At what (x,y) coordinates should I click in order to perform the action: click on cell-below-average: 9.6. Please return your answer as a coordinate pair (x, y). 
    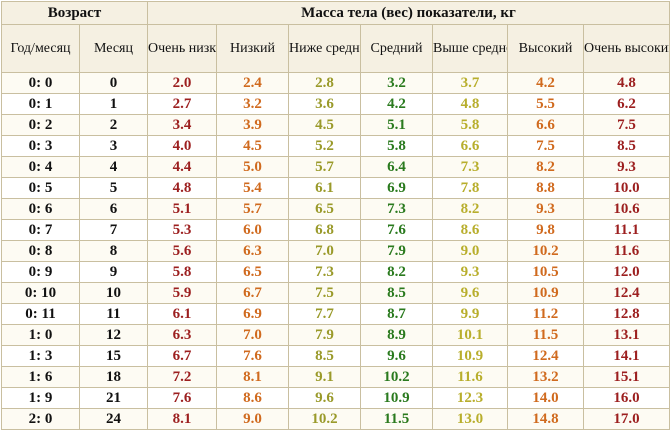
    Looking at the image, I should click on (324, 398).